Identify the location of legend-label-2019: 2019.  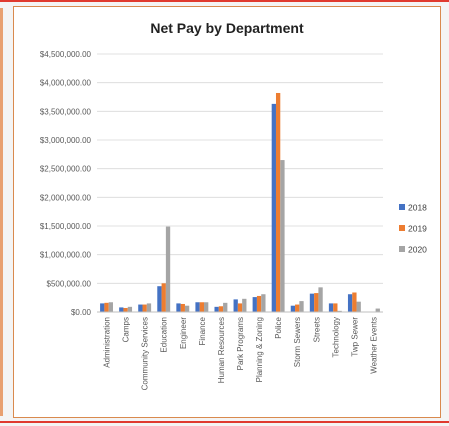
(417, 229).